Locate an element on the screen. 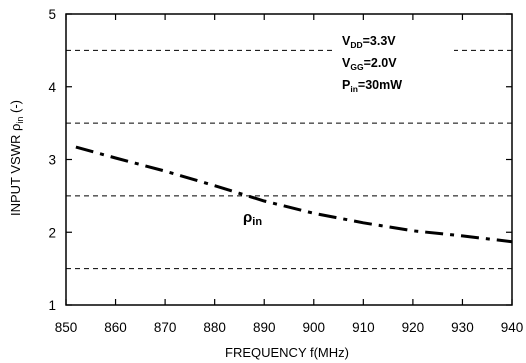  y-tick-label: 4 is located at coordinates (52, 87).